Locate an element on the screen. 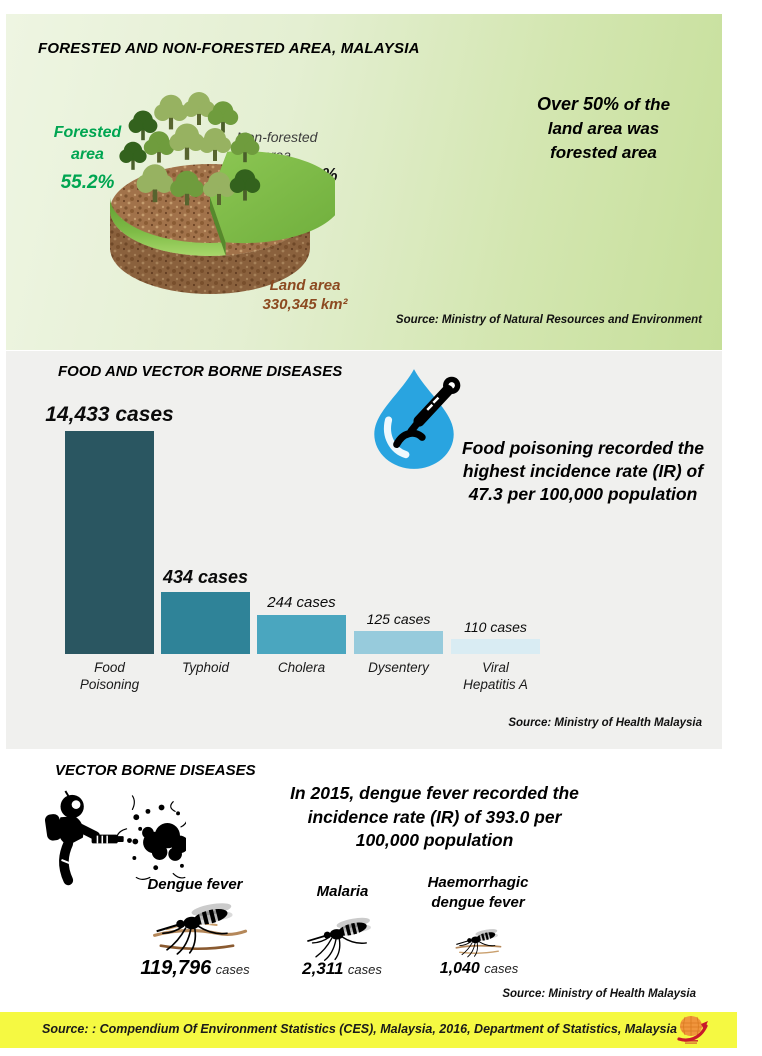 The image size is (762, 1056). forested-area-label: Forested area 55.2% is located at coordinates (87, 158).